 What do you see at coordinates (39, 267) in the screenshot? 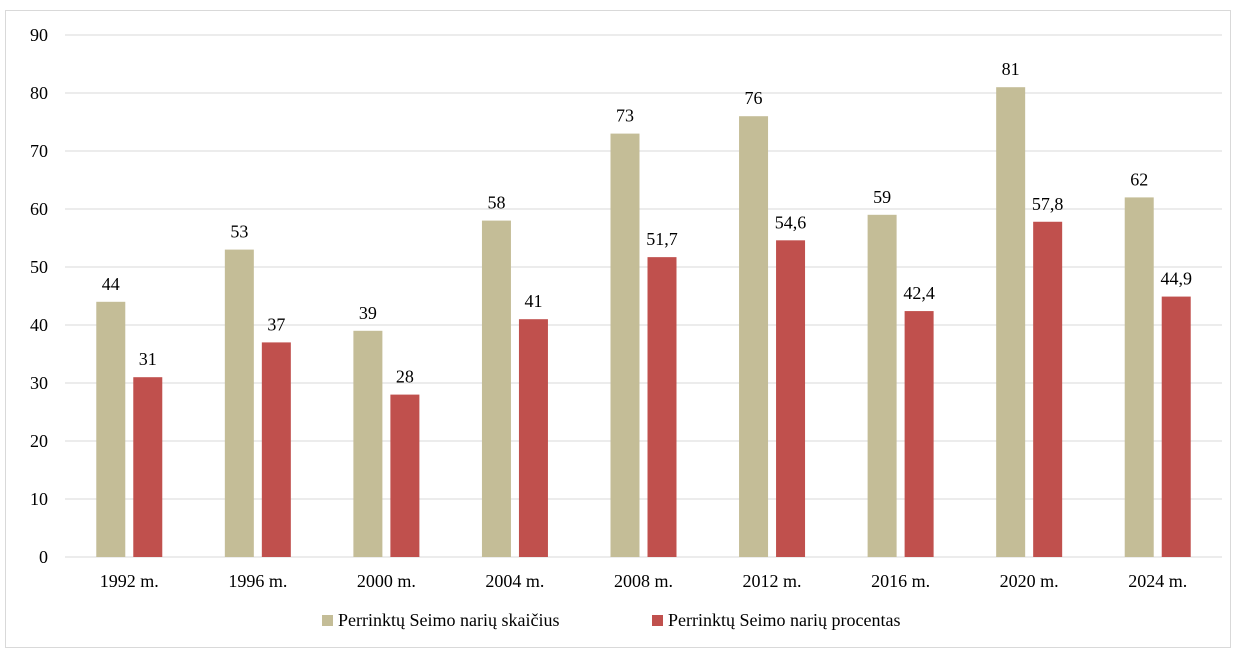
I see `y-tick-label-50: 50` at bounding box center [39, 267].